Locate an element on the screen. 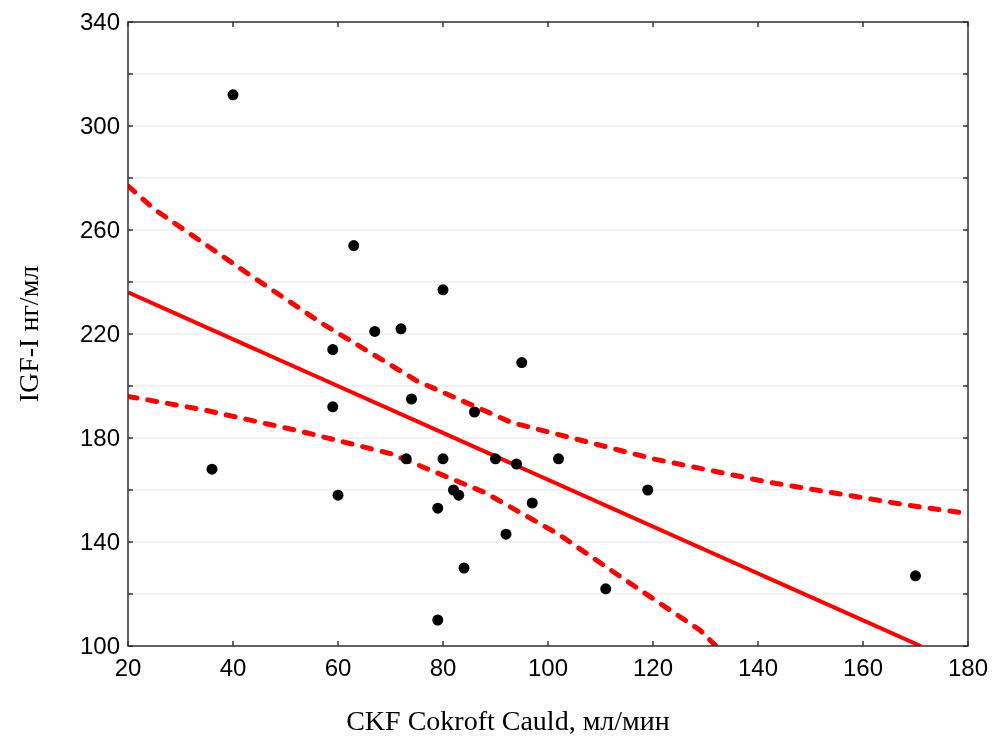 The image size is (1003, 755). x-tick-label: 120 is located at coordinates (653, 667).